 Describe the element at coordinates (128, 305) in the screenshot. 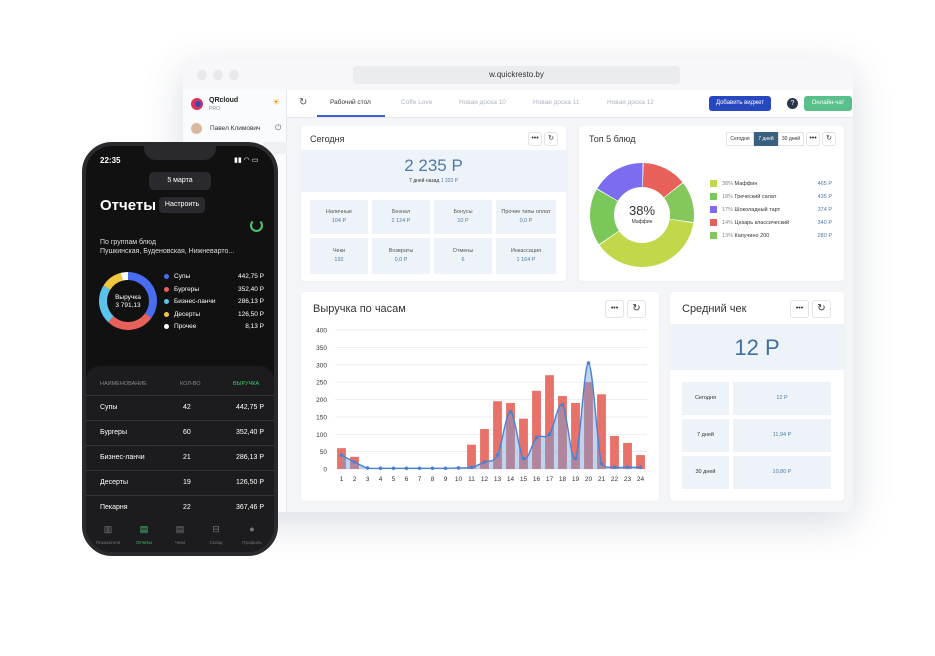

I see `donut-value: 3 791,13` at that location.